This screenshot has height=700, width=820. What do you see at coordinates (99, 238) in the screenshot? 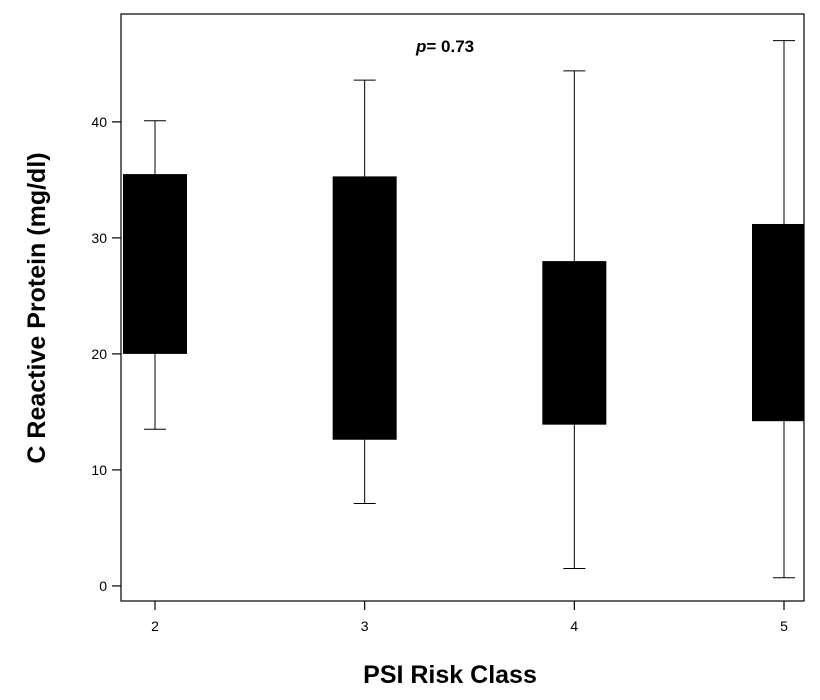
I see `y-tick-label-30: 30` at bounding box center [99, 238].